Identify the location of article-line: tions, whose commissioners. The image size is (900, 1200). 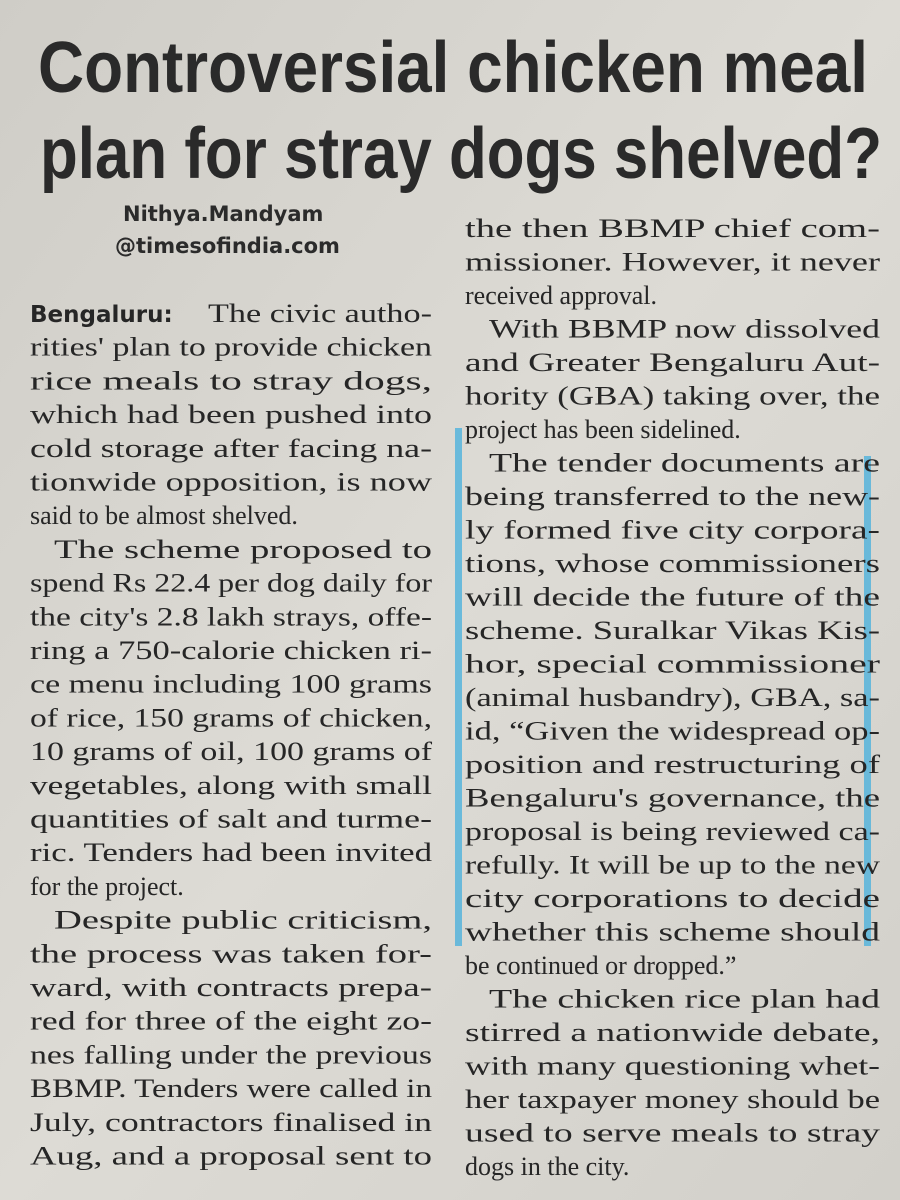
(672, 563).